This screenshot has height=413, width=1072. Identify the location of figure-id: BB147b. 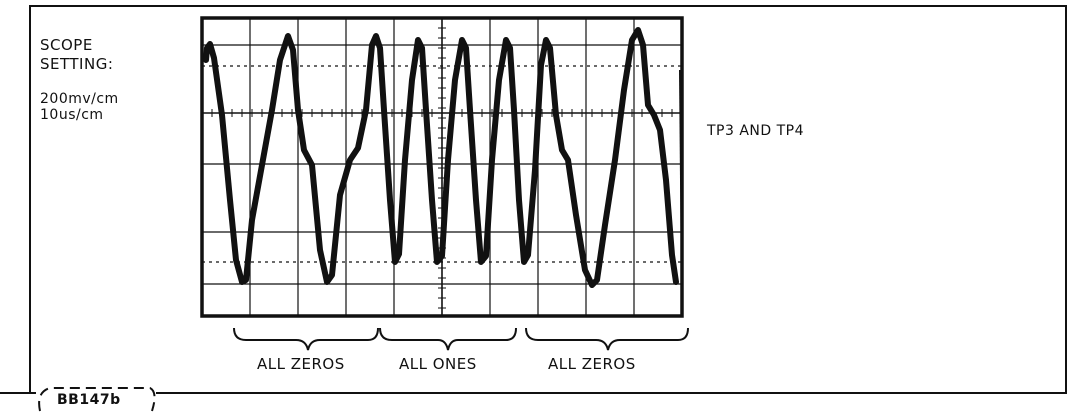
(89, 400).